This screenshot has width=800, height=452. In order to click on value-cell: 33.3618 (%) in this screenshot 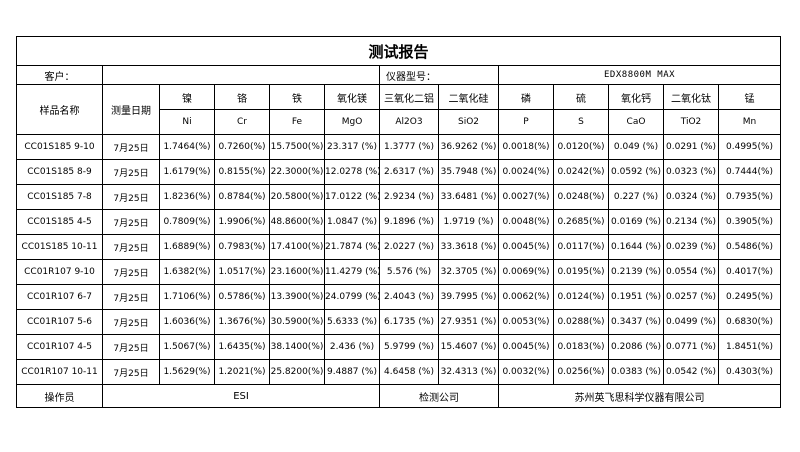, I will do `click(468, 247)`.